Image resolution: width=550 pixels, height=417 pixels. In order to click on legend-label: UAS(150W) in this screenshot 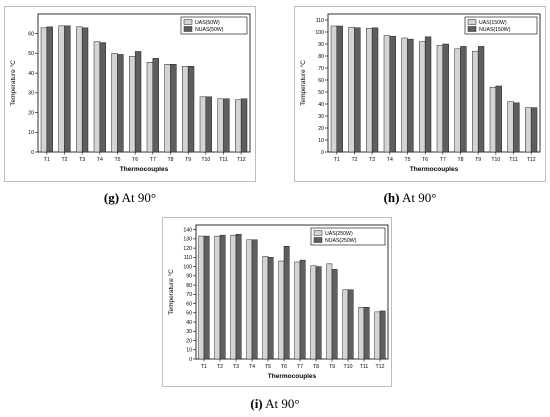, I will do `click(493, 23)`.